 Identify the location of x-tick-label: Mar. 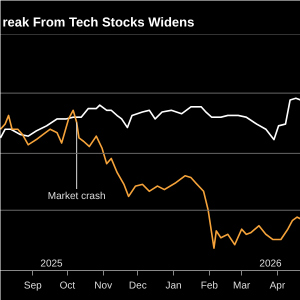
(242, 286).